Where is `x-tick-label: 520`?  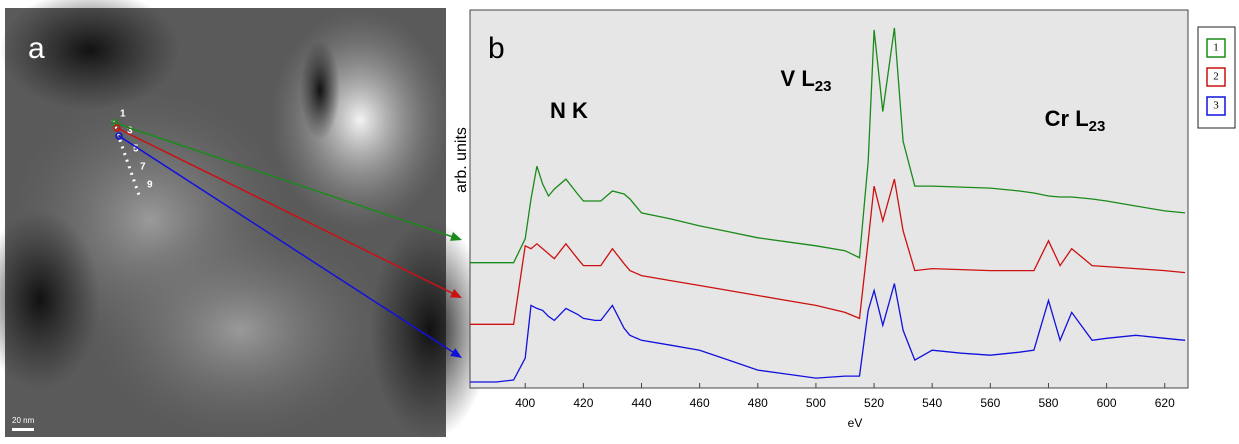
x-tick-label: 520 is located at coordinates (874, 403).